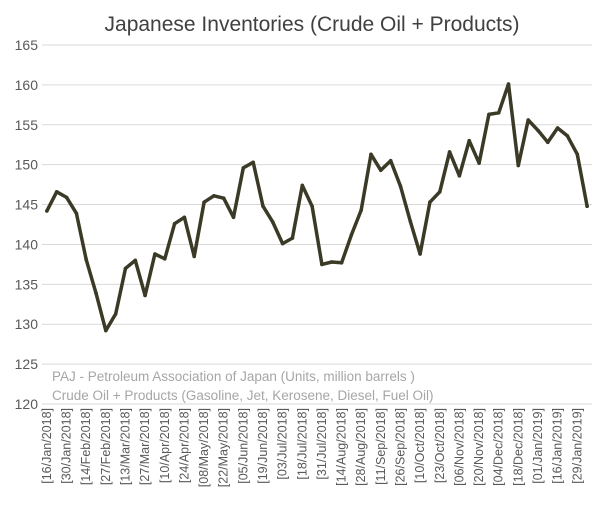  I want to click on y-tick-label: 120, so click(27, 404).